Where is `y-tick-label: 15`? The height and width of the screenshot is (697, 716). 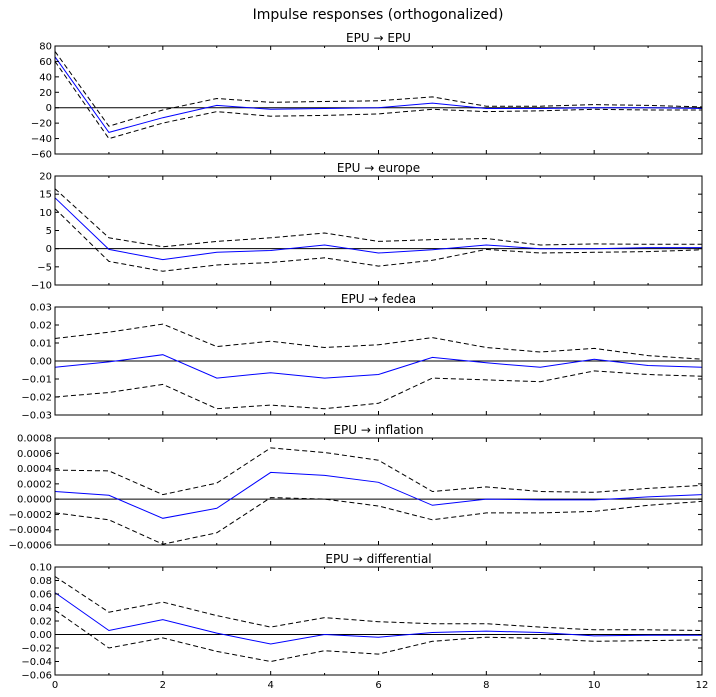 y-tick-label: 15 is located at coordinates (45, 195).